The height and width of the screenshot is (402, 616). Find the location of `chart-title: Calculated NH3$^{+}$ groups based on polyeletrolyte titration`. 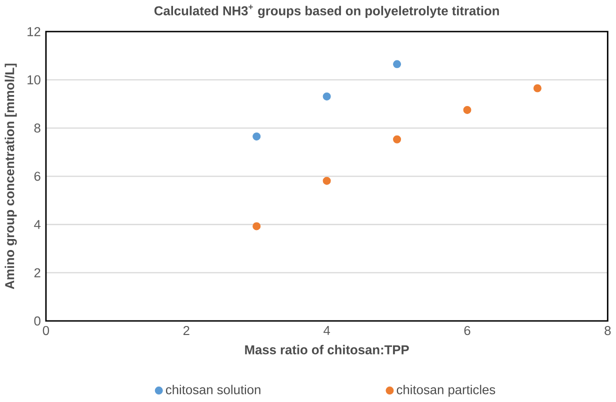

chart-title: Calculated NH3$^{+}$ groups based on polyeletrolyte titration is located at coordinates (326, 11).